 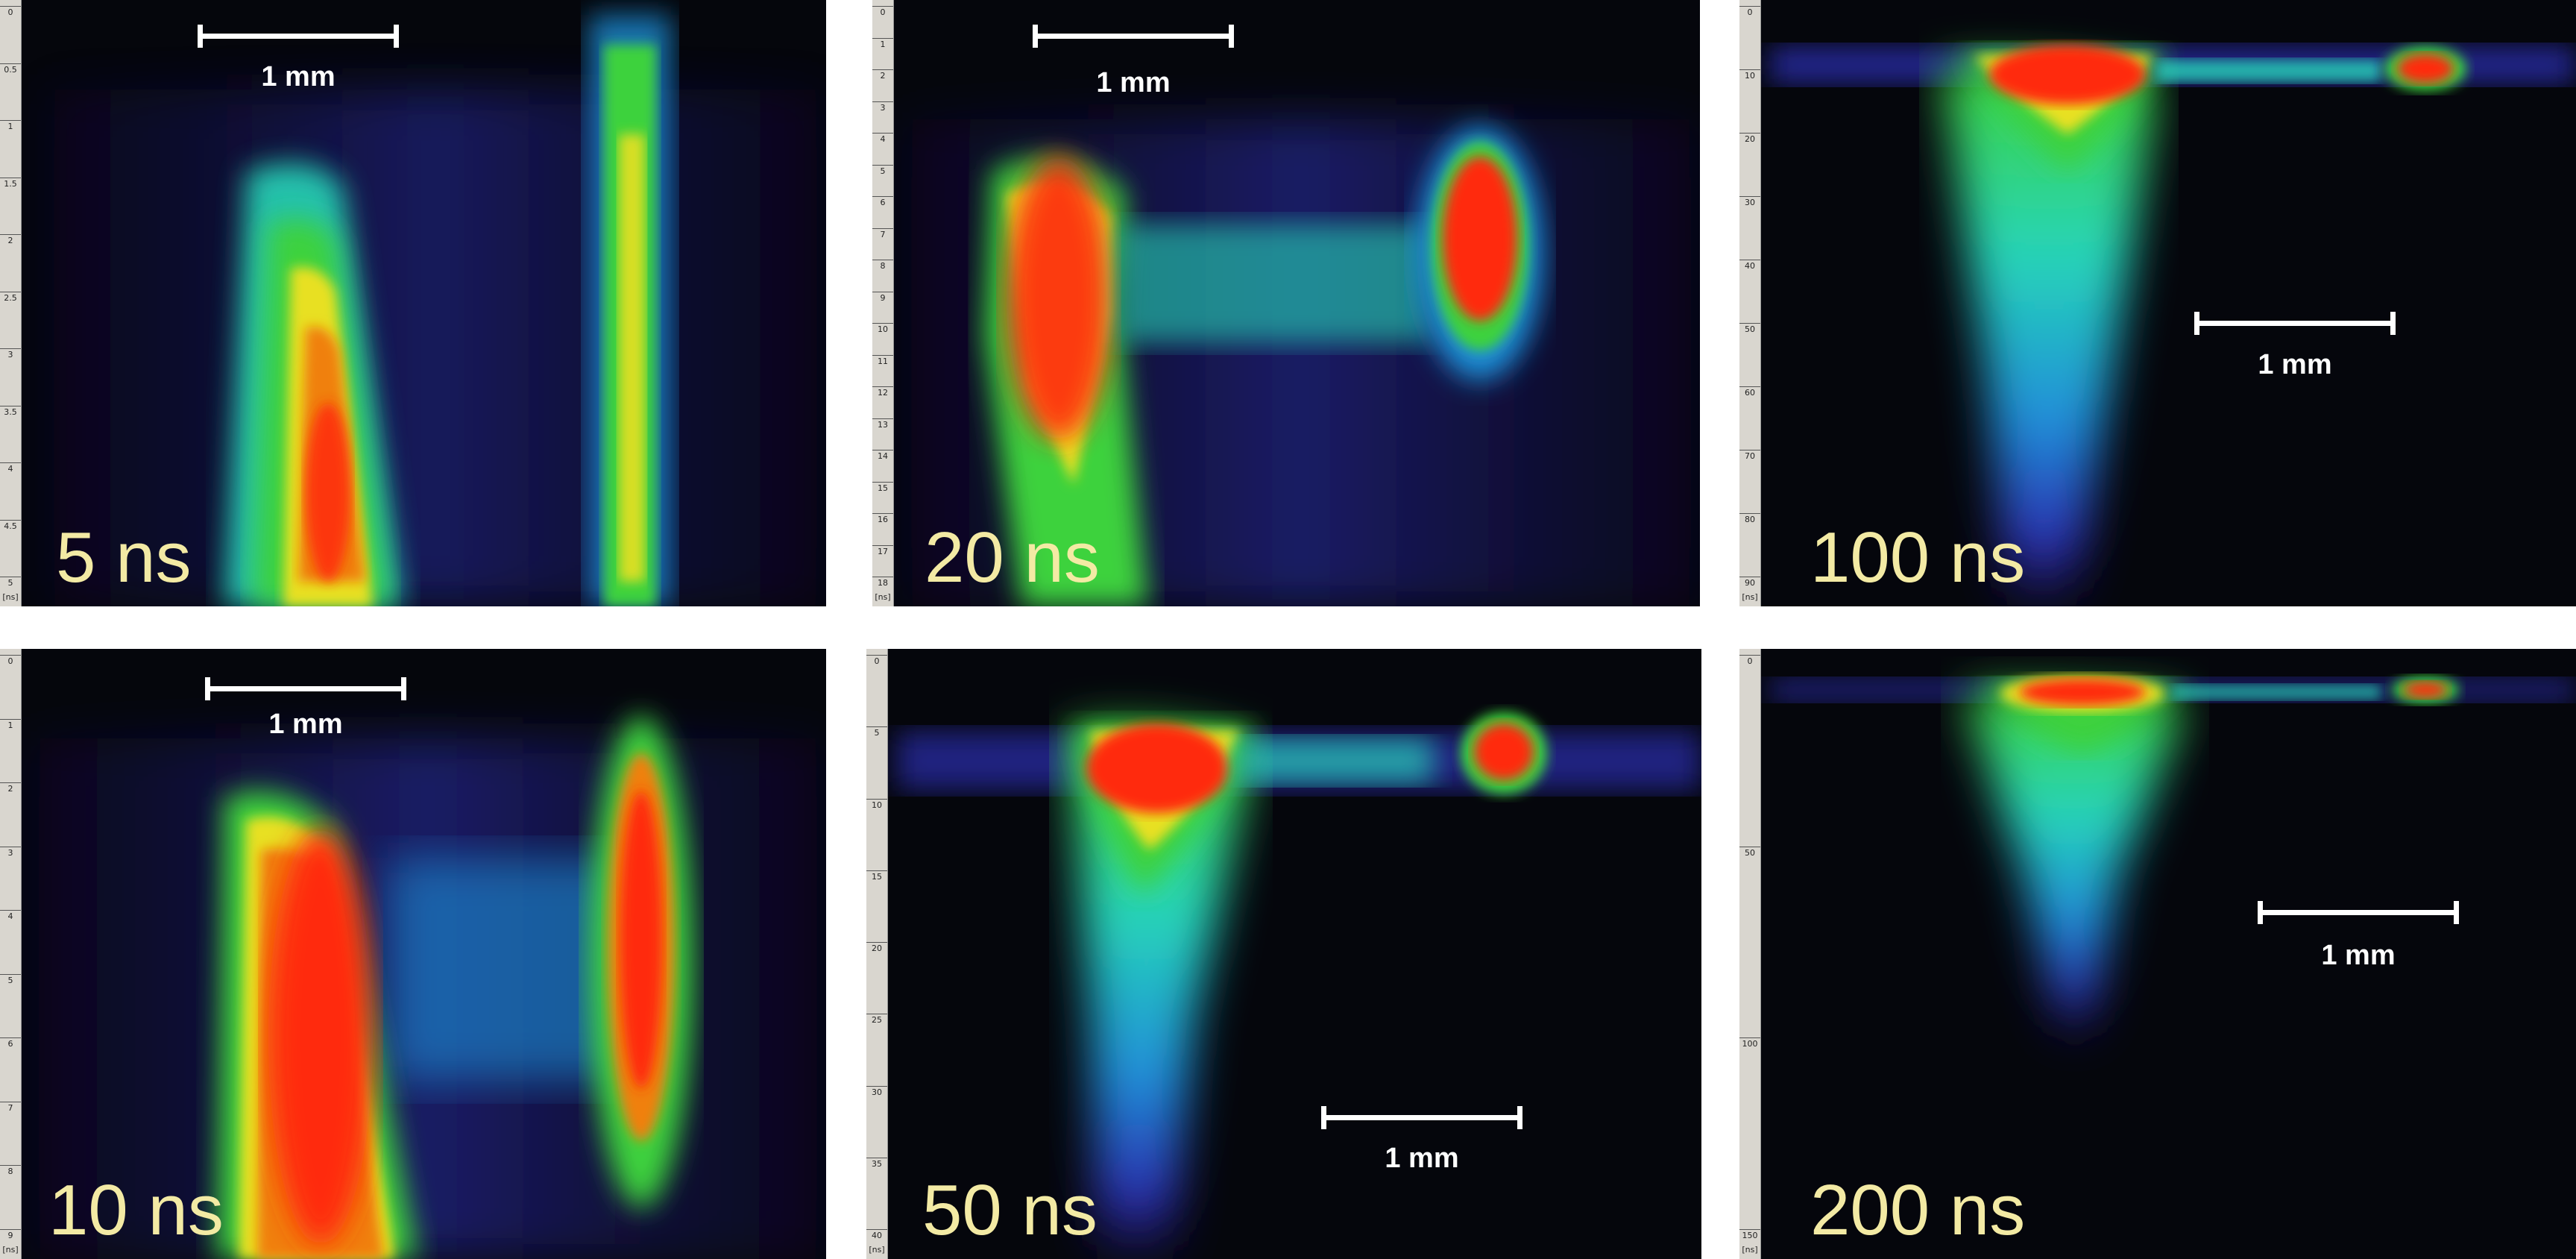 What do you see at coordinates (10, 526) in the screenshot?
I see `ruler-label: 4.5` at bounding box center [10, 526].